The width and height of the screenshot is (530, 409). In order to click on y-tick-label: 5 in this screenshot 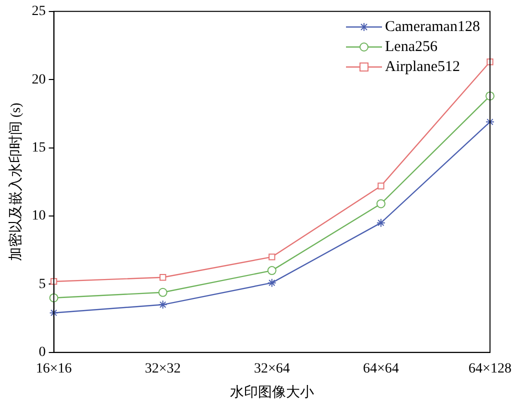, I will do `click(42, 284)`.